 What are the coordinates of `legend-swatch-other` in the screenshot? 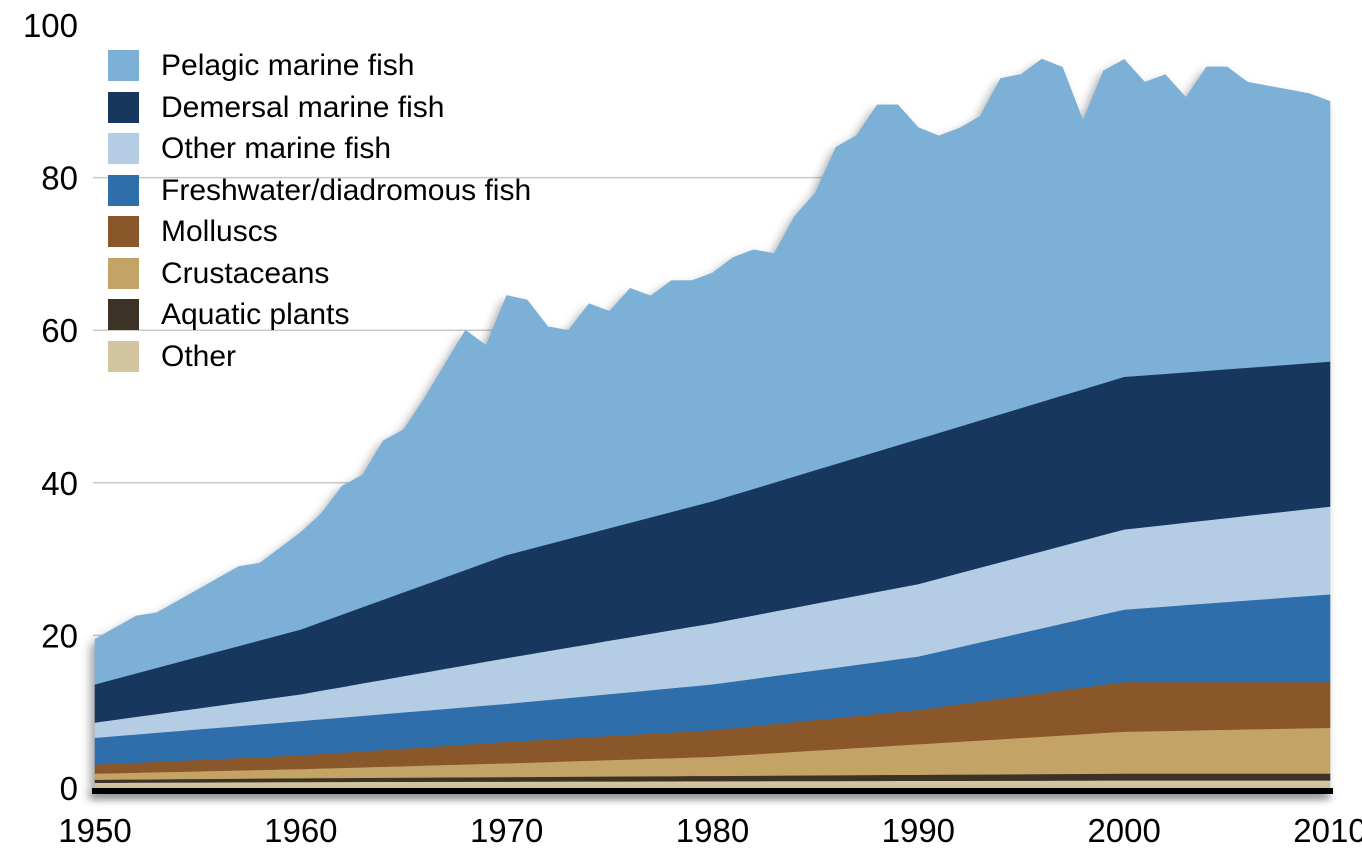 It's located at (123, 356).